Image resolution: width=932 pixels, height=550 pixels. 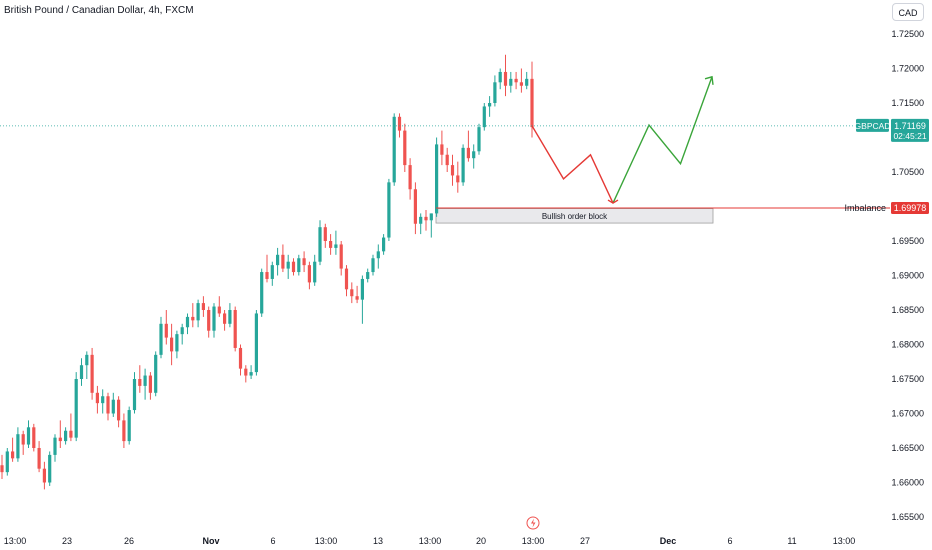 What do you see at coordinates (709, 80) in the screenshot?
I see `forecast-up-arrowhead` at bounding box center [709, 80].